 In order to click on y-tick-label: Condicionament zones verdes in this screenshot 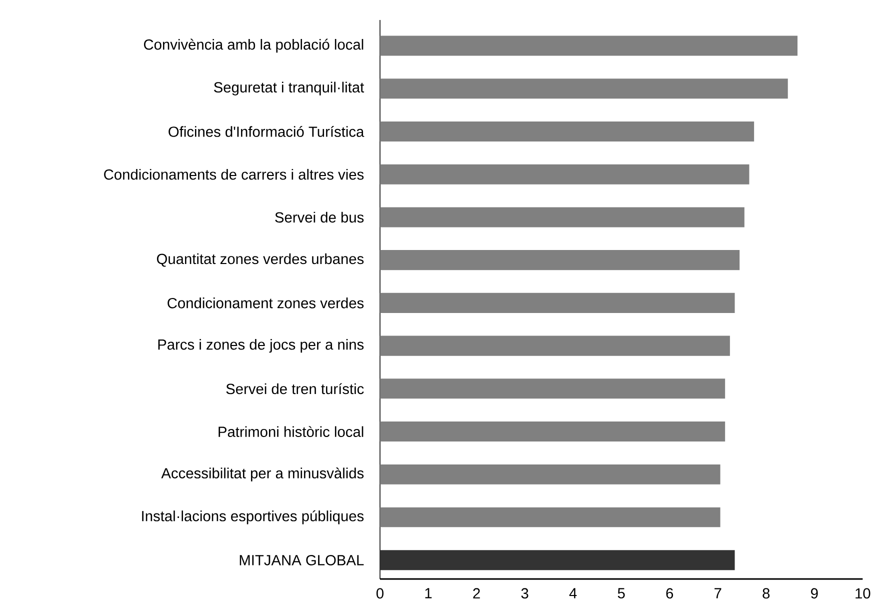, I will do `click(266, 303)`.